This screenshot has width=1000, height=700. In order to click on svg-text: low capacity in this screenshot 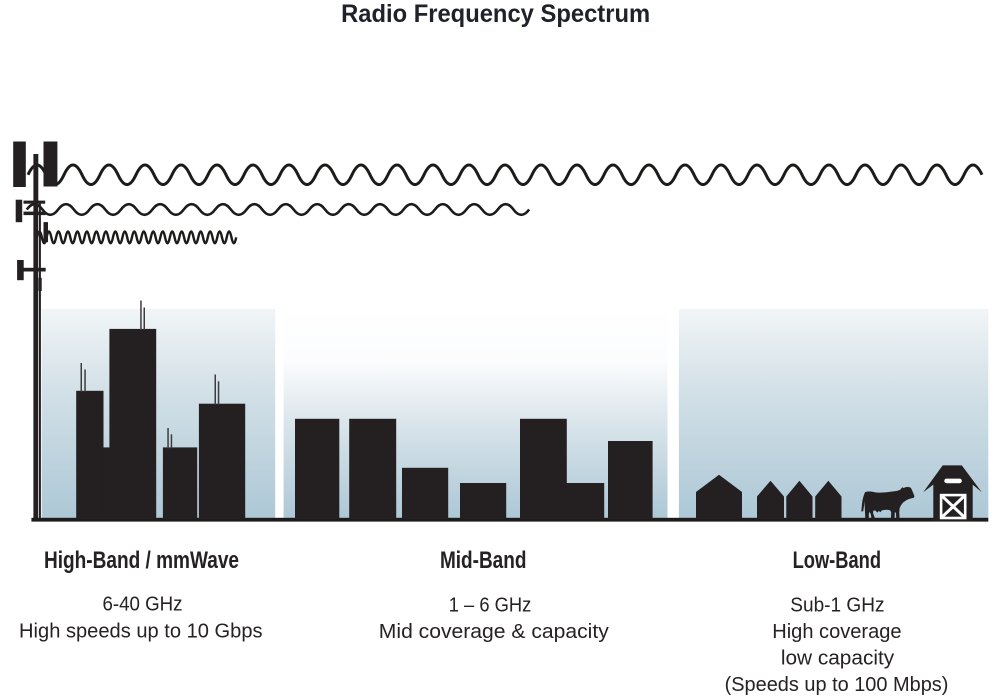, I will do `click(837, 659)`.